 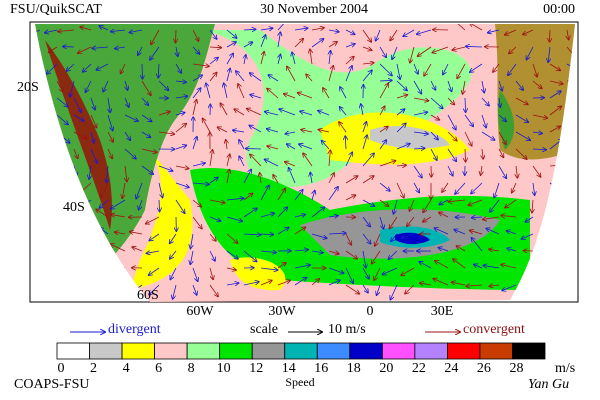 What do you see at coordinates (28, 87) in the screenshot?
I see `lat-label: 20S` at bounding box center [28, 87].